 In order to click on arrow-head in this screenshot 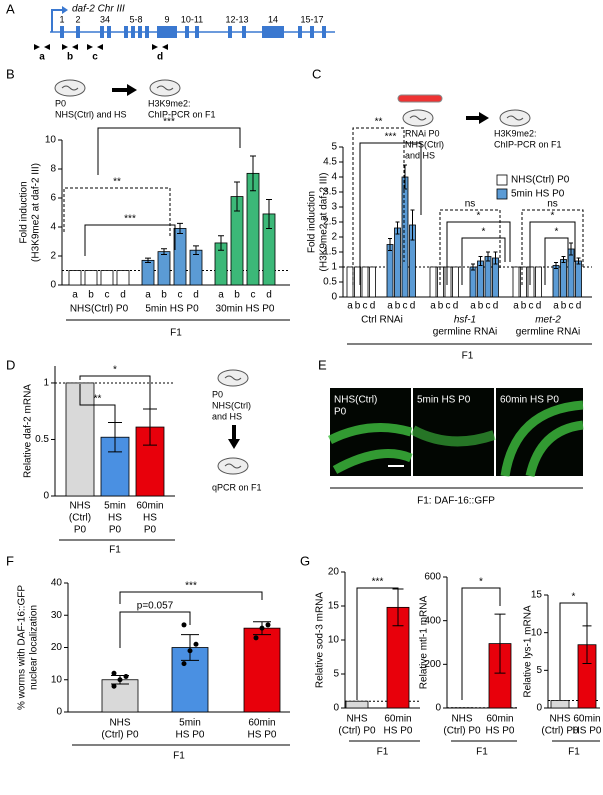, I will do `click(484, 118)`.